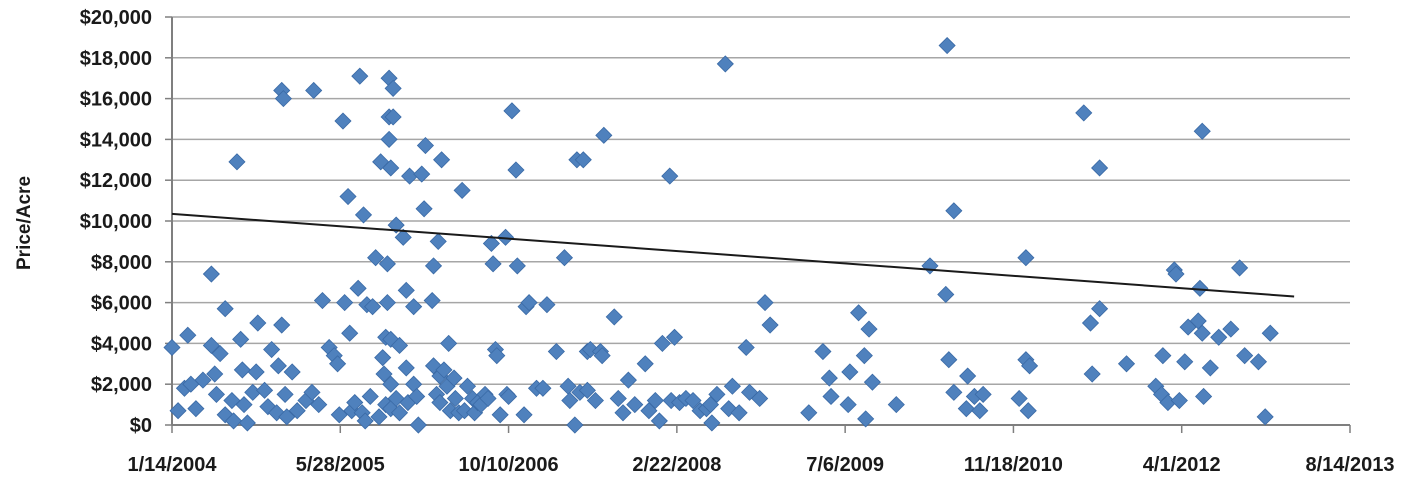  Describe the element at coordinates (121, 344) in the screenshot. I see `y-tick-label: $4,000` at that location.